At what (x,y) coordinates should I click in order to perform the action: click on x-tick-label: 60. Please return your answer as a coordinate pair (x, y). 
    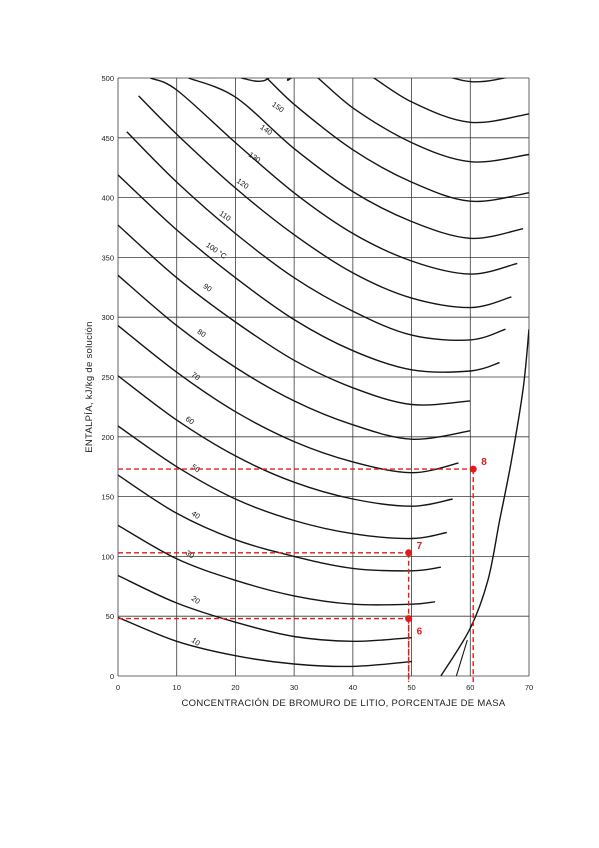
    Looking at the image, I should click on (470, 687).